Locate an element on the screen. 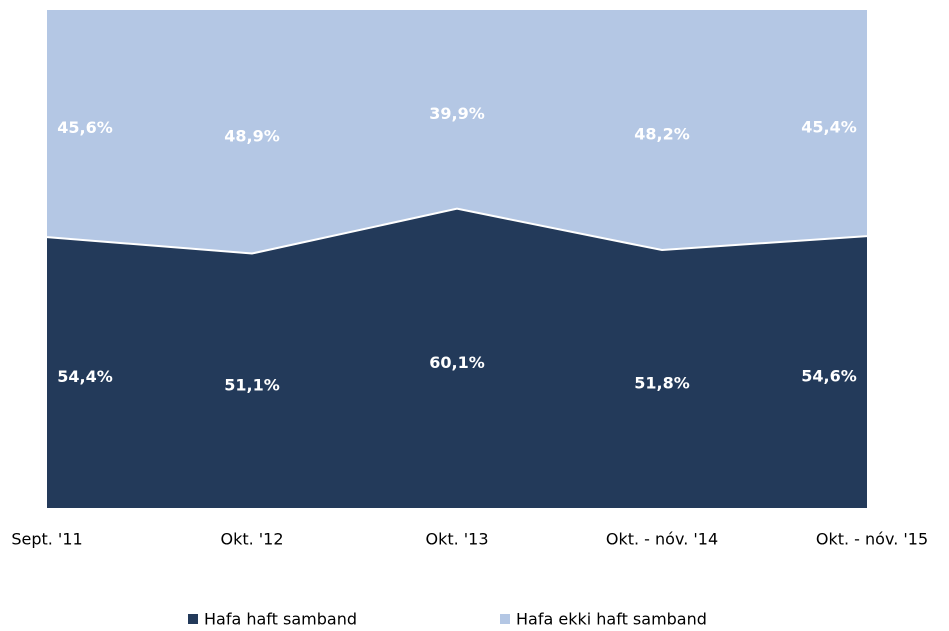  area-boundary is located at coordinates (457, 231).